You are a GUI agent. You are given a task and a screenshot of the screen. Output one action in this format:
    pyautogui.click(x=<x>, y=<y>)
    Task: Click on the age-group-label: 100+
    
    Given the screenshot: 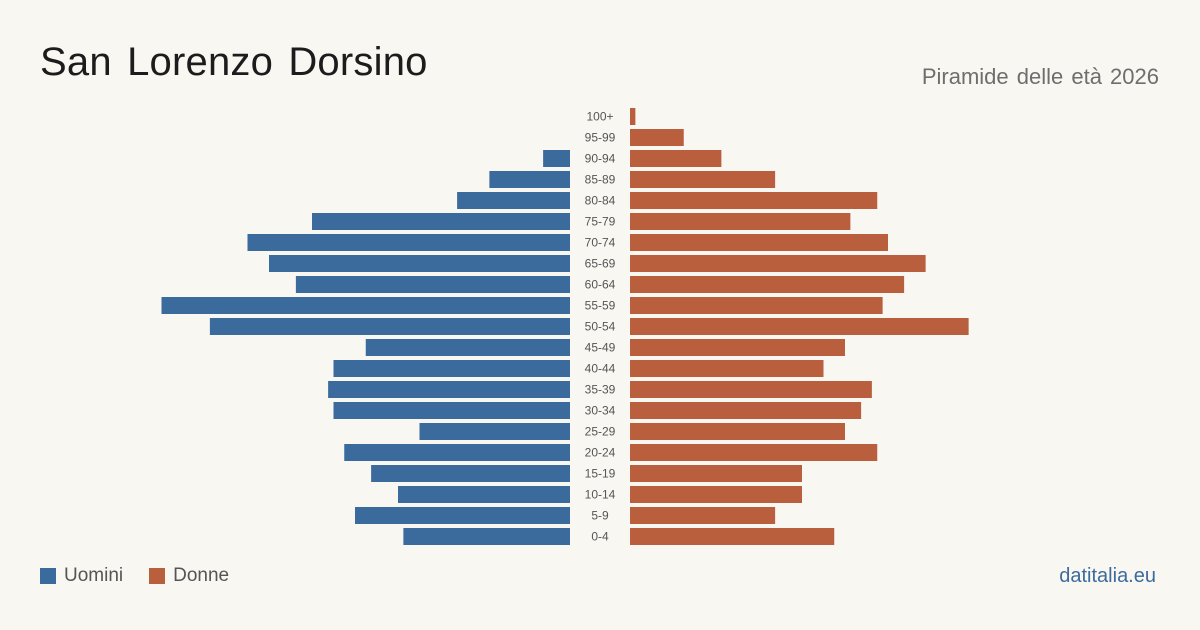 What is the action you would take?
    pyautogui.click(x=599, y=117)
    